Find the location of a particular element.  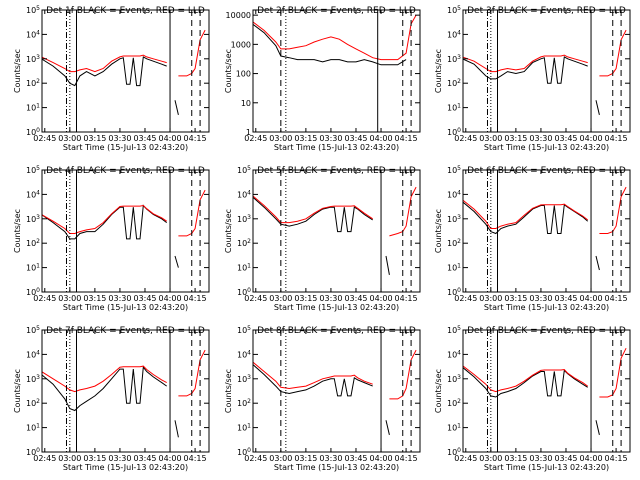

panel-title: Det 5f BLACK = Events, RED = LLD is located at coordinates (336, 171).